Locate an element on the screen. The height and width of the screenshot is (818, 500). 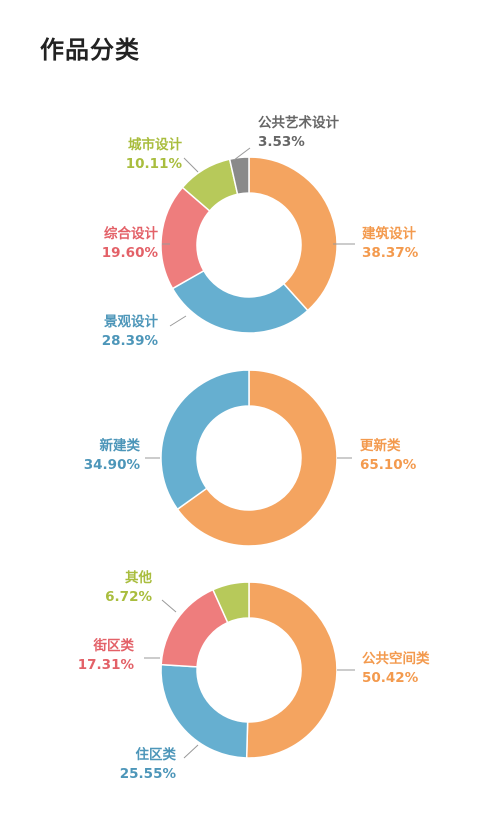
slice-label: 新建类 is located at coordinates (120, 445).